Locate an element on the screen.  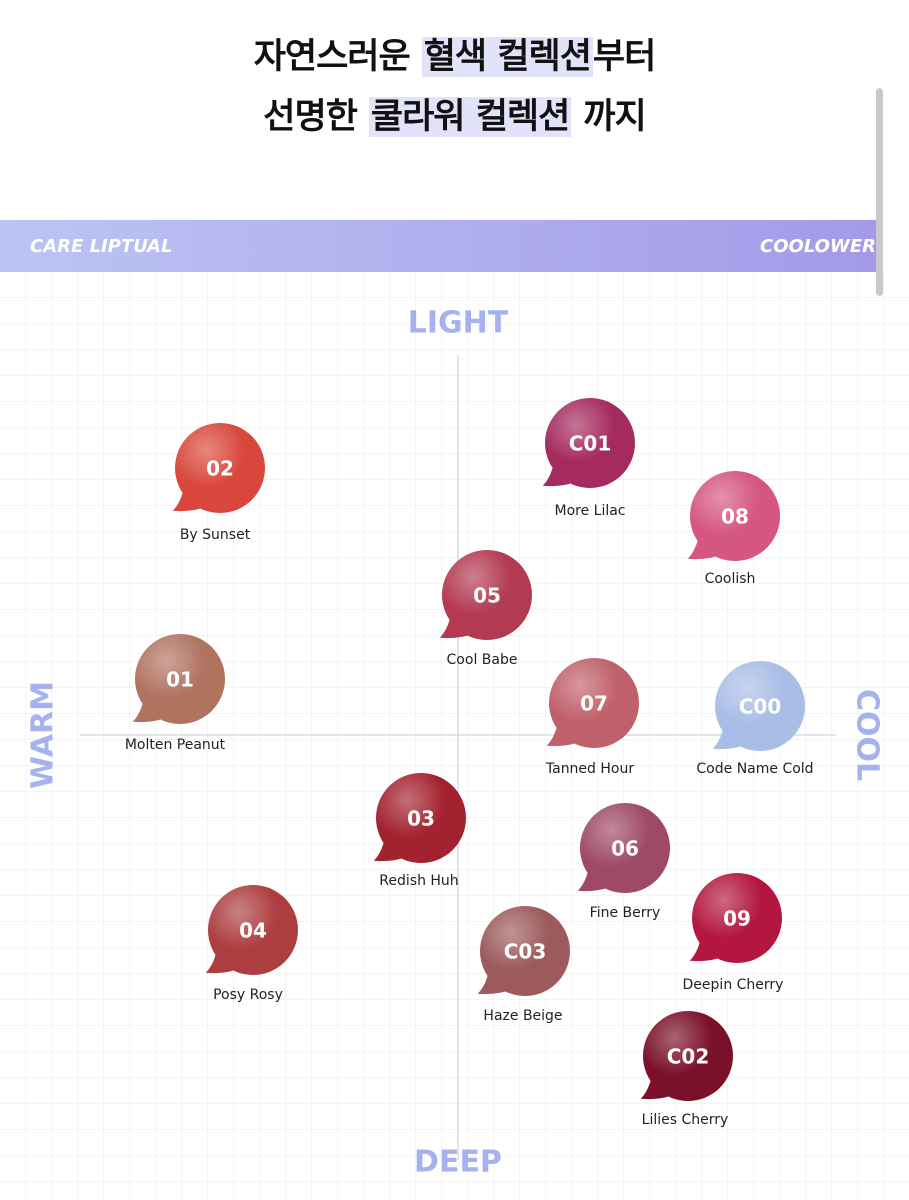
header-text: 선명한 is located at coordinates (310, 117).